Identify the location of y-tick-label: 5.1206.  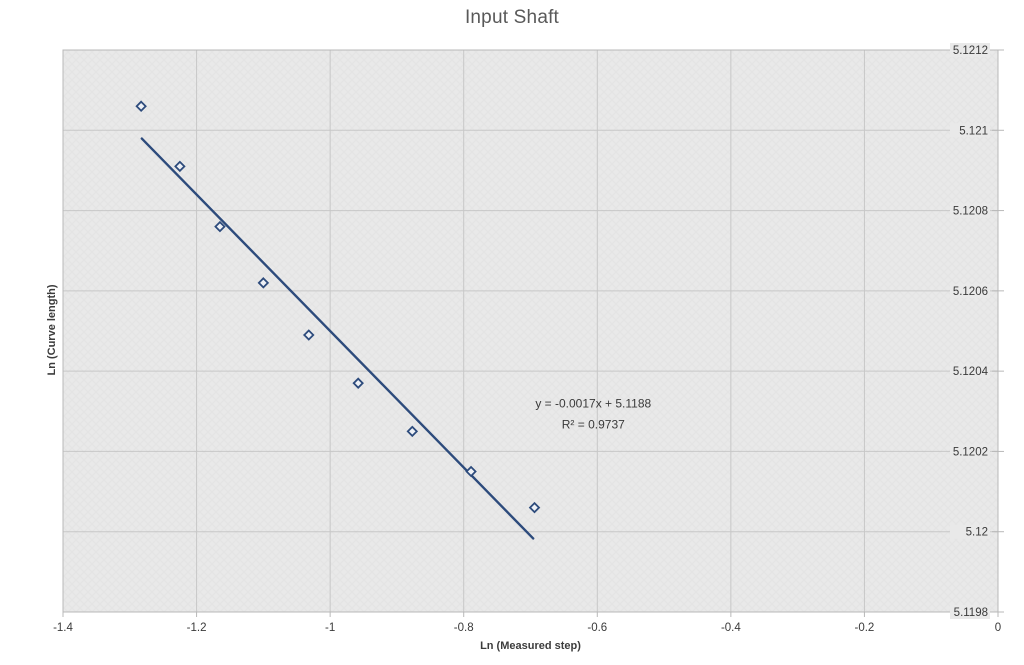
(970, 292).